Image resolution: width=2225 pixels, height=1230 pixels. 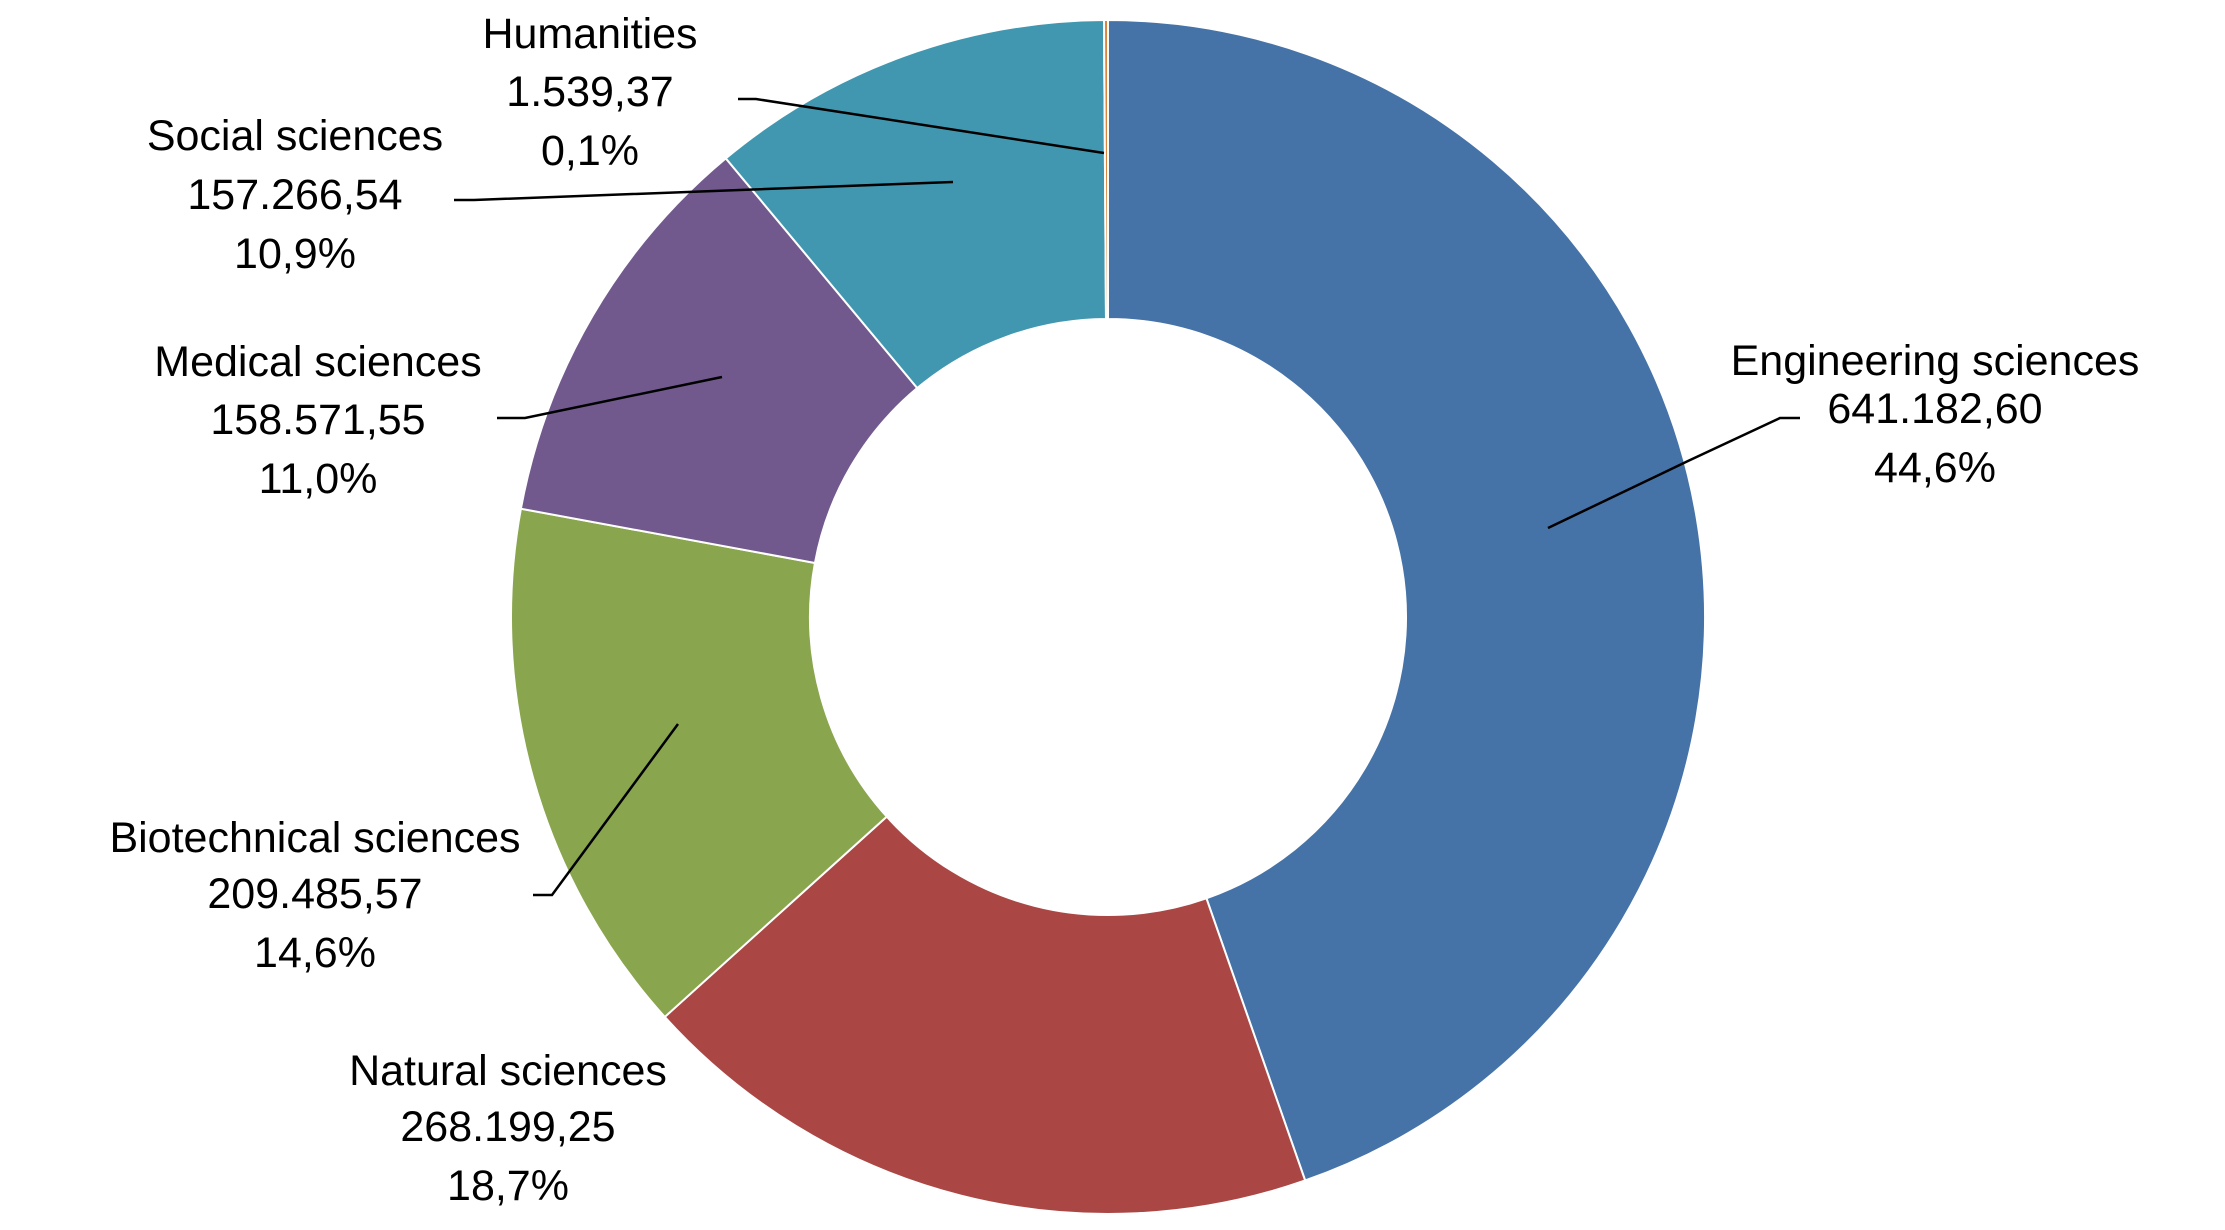 I want to click on label-name-social-sciences: Social sciences, so click(x=295, y=136).